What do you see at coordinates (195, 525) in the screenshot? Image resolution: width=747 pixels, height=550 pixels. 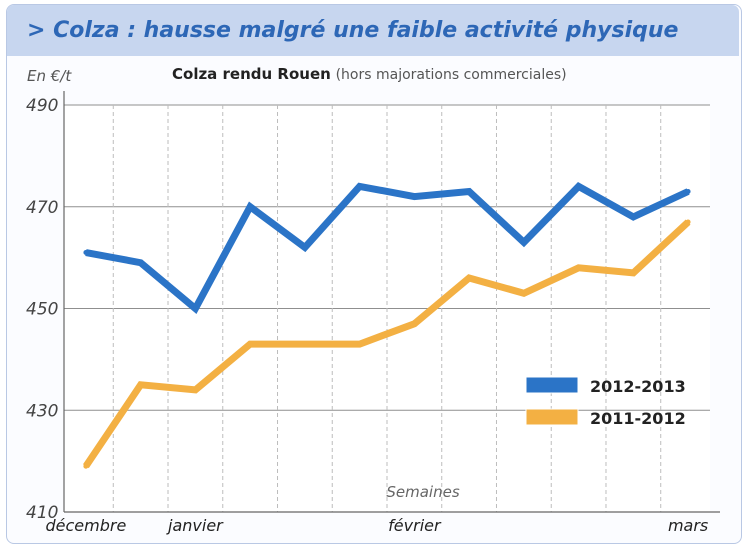 I see `x-tick-label: janvier` at bounding box center [195, 525].